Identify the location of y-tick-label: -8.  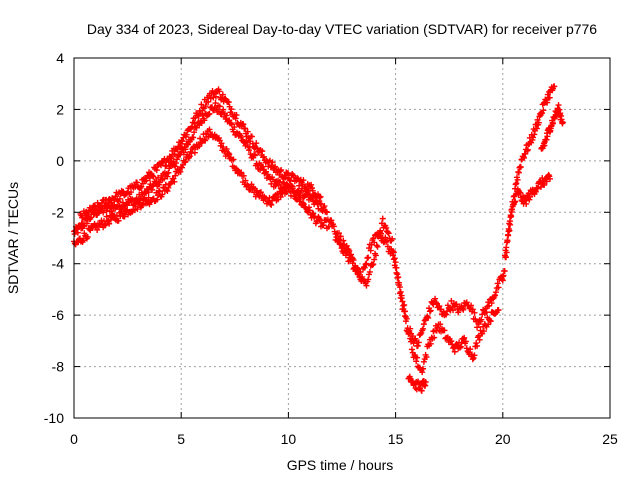
(58, 367).